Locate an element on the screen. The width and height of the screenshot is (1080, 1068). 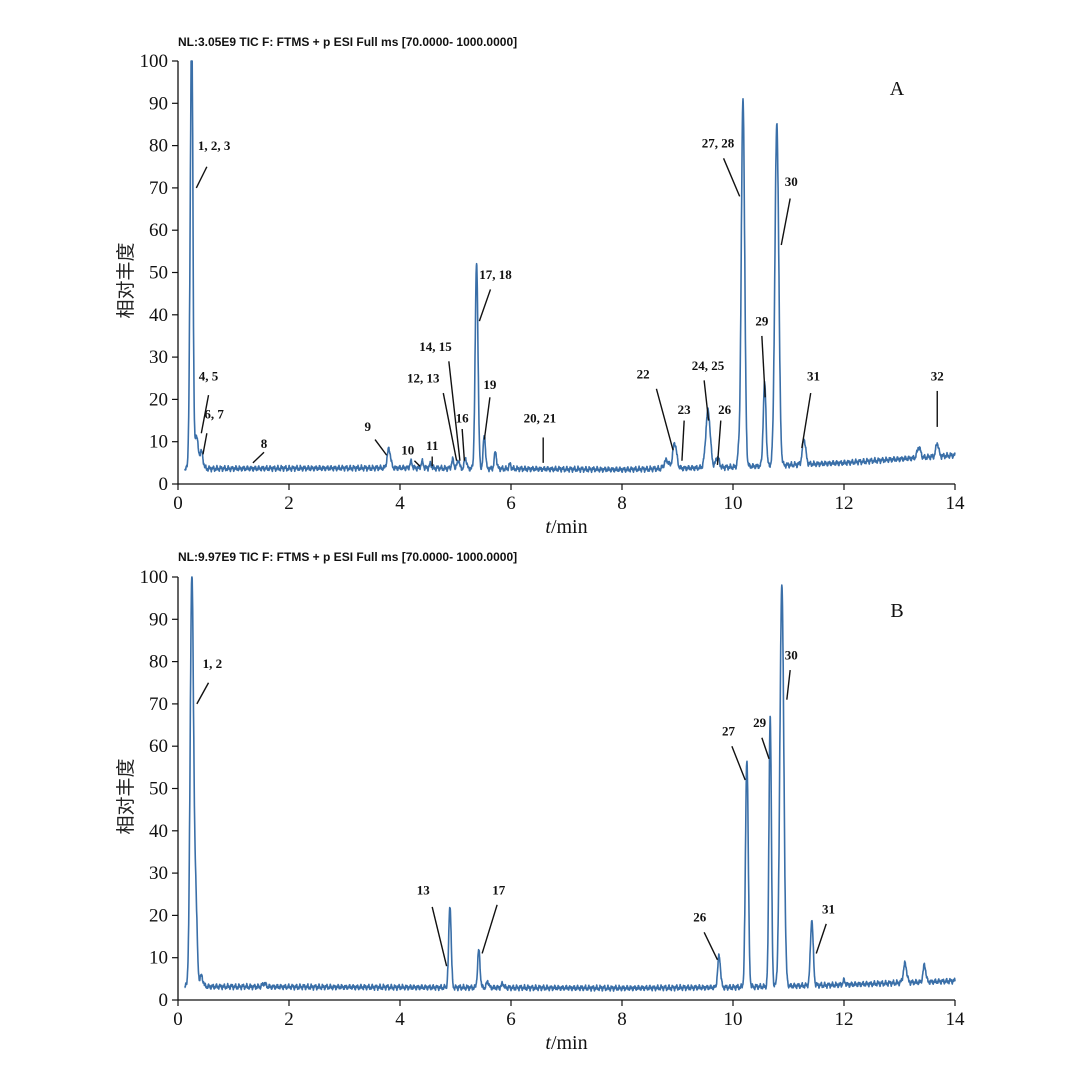
peak-annotation: 20, 21 is located at coordinates (540, 437).